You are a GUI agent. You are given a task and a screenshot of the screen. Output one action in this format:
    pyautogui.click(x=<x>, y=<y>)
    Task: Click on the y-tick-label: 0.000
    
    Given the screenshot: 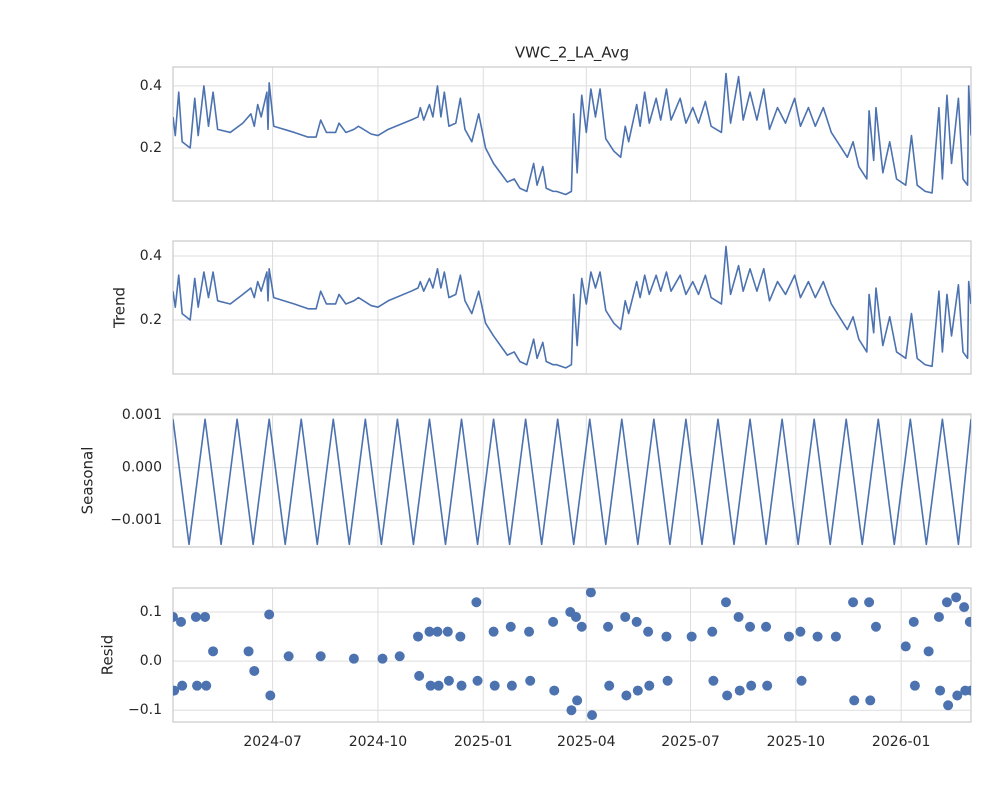 What is the action you would take?
    pyautogui.click(x=142, y=468)
    